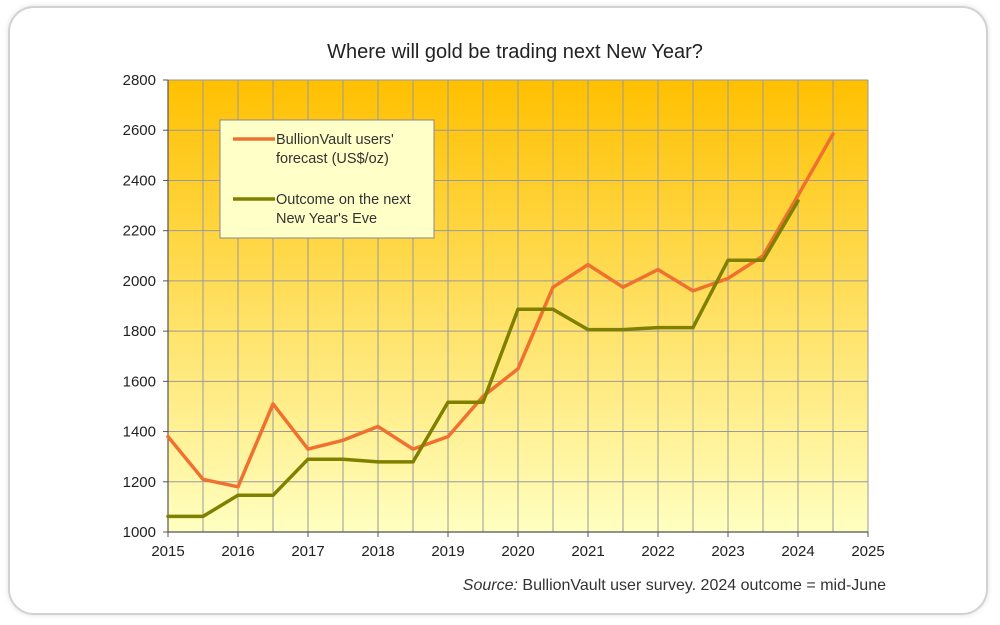 This screenshot has width=1000, height=625. I want to click on y-tick-label: 2200, so click(139, 231).